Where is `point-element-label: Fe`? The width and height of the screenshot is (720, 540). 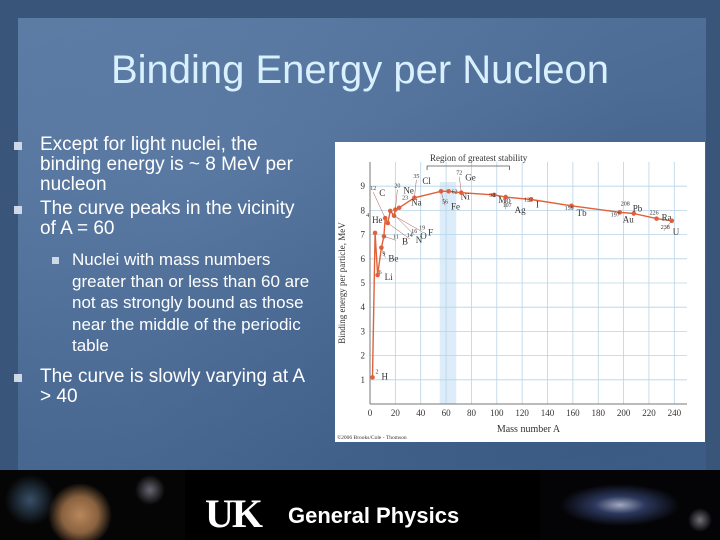 point-element-label: Fe is located at coordinates (455, 206).